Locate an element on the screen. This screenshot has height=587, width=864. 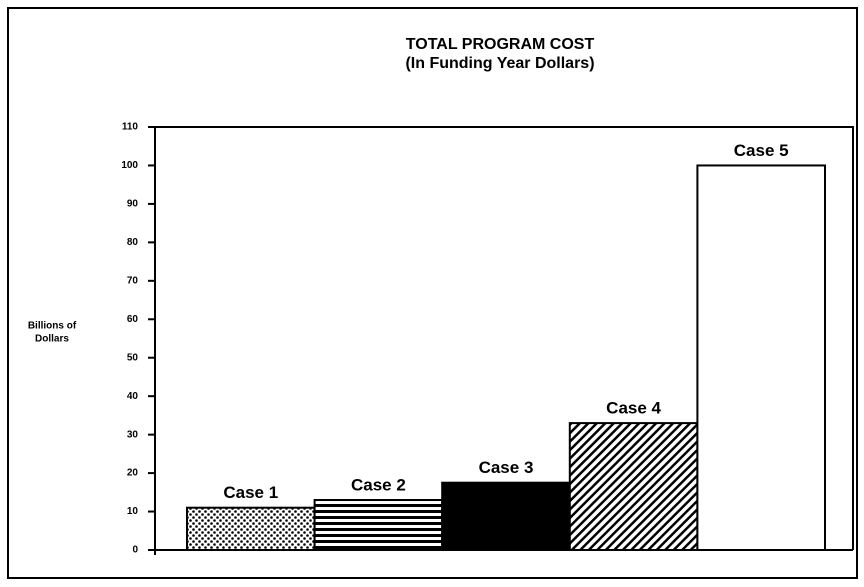
bar-label: Case 4 is located at coordinates (633, 408).